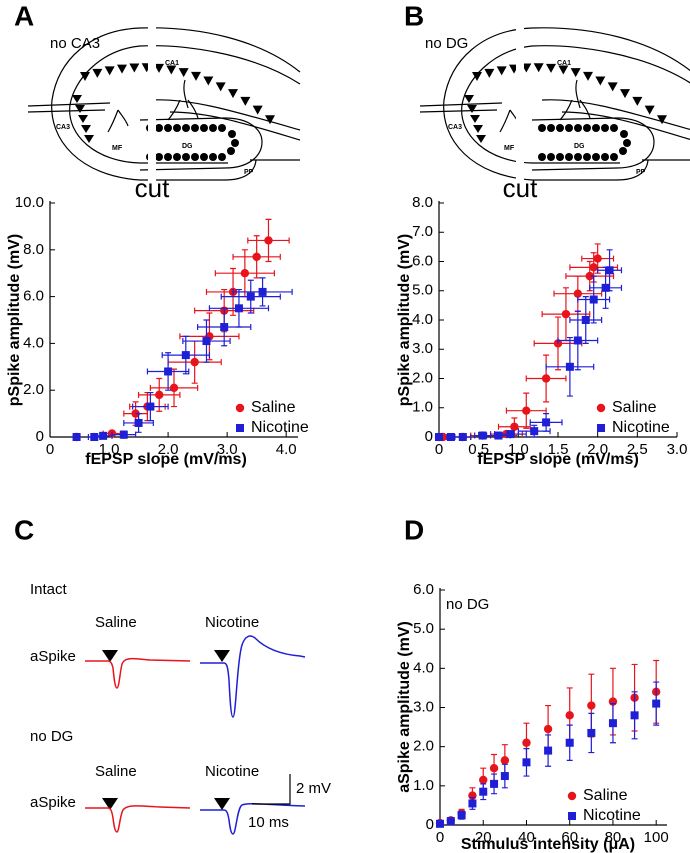 The height and width of the screenshot is (853, 690). What do you see at coordinates (518, 449) in the screenshot?
I see `x-tick-label: 1.0` at bounding box center [518, 449].